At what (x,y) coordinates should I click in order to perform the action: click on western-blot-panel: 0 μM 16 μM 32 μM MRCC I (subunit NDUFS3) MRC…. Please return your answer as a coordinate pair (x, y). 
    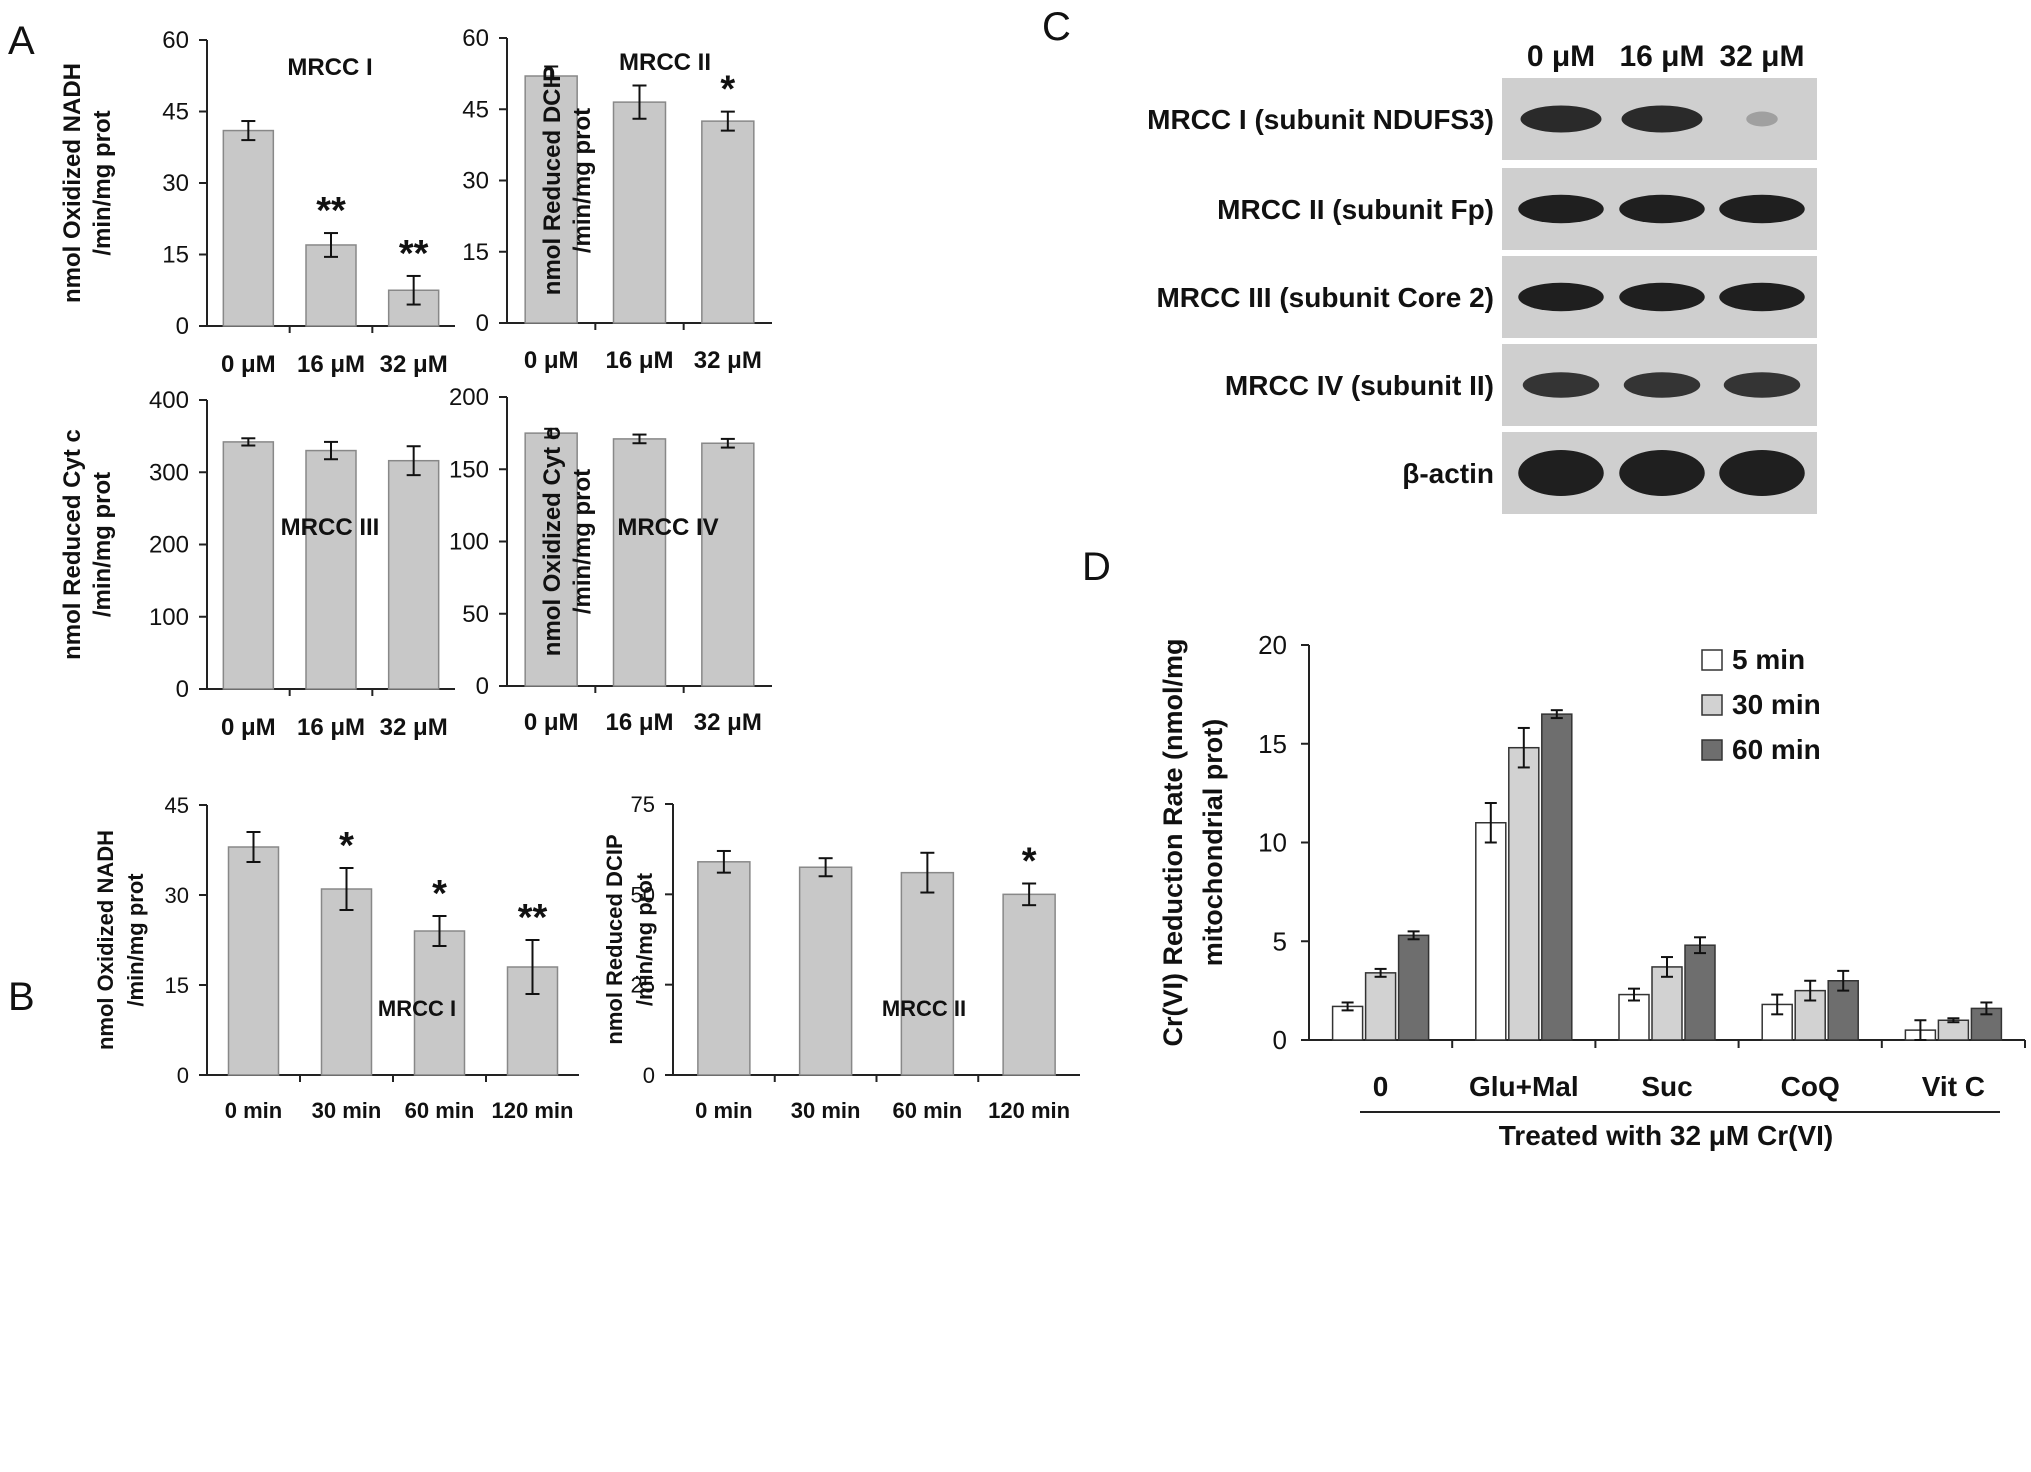
    Looking at the image, I should click on (1482, 277).